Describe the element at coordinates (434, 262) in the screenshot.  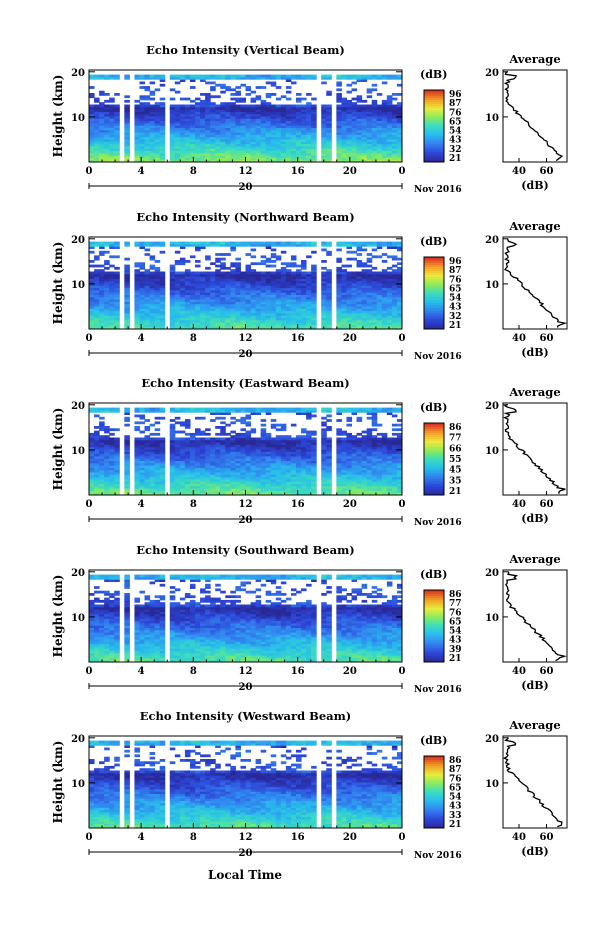
I see `colorbar-swatch` at that location.